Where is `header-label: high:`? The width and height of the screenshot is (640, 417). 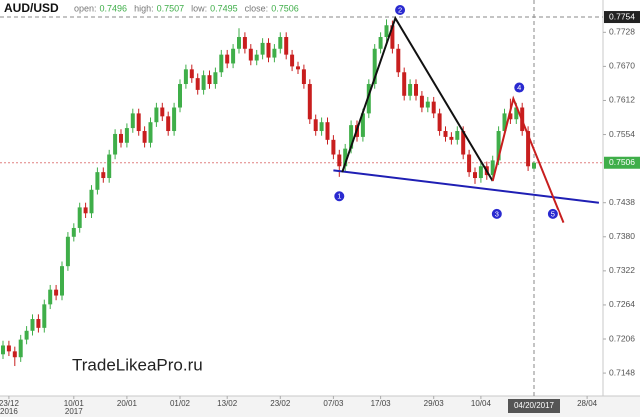
header-label: high: is located at coordinates (144, 8).